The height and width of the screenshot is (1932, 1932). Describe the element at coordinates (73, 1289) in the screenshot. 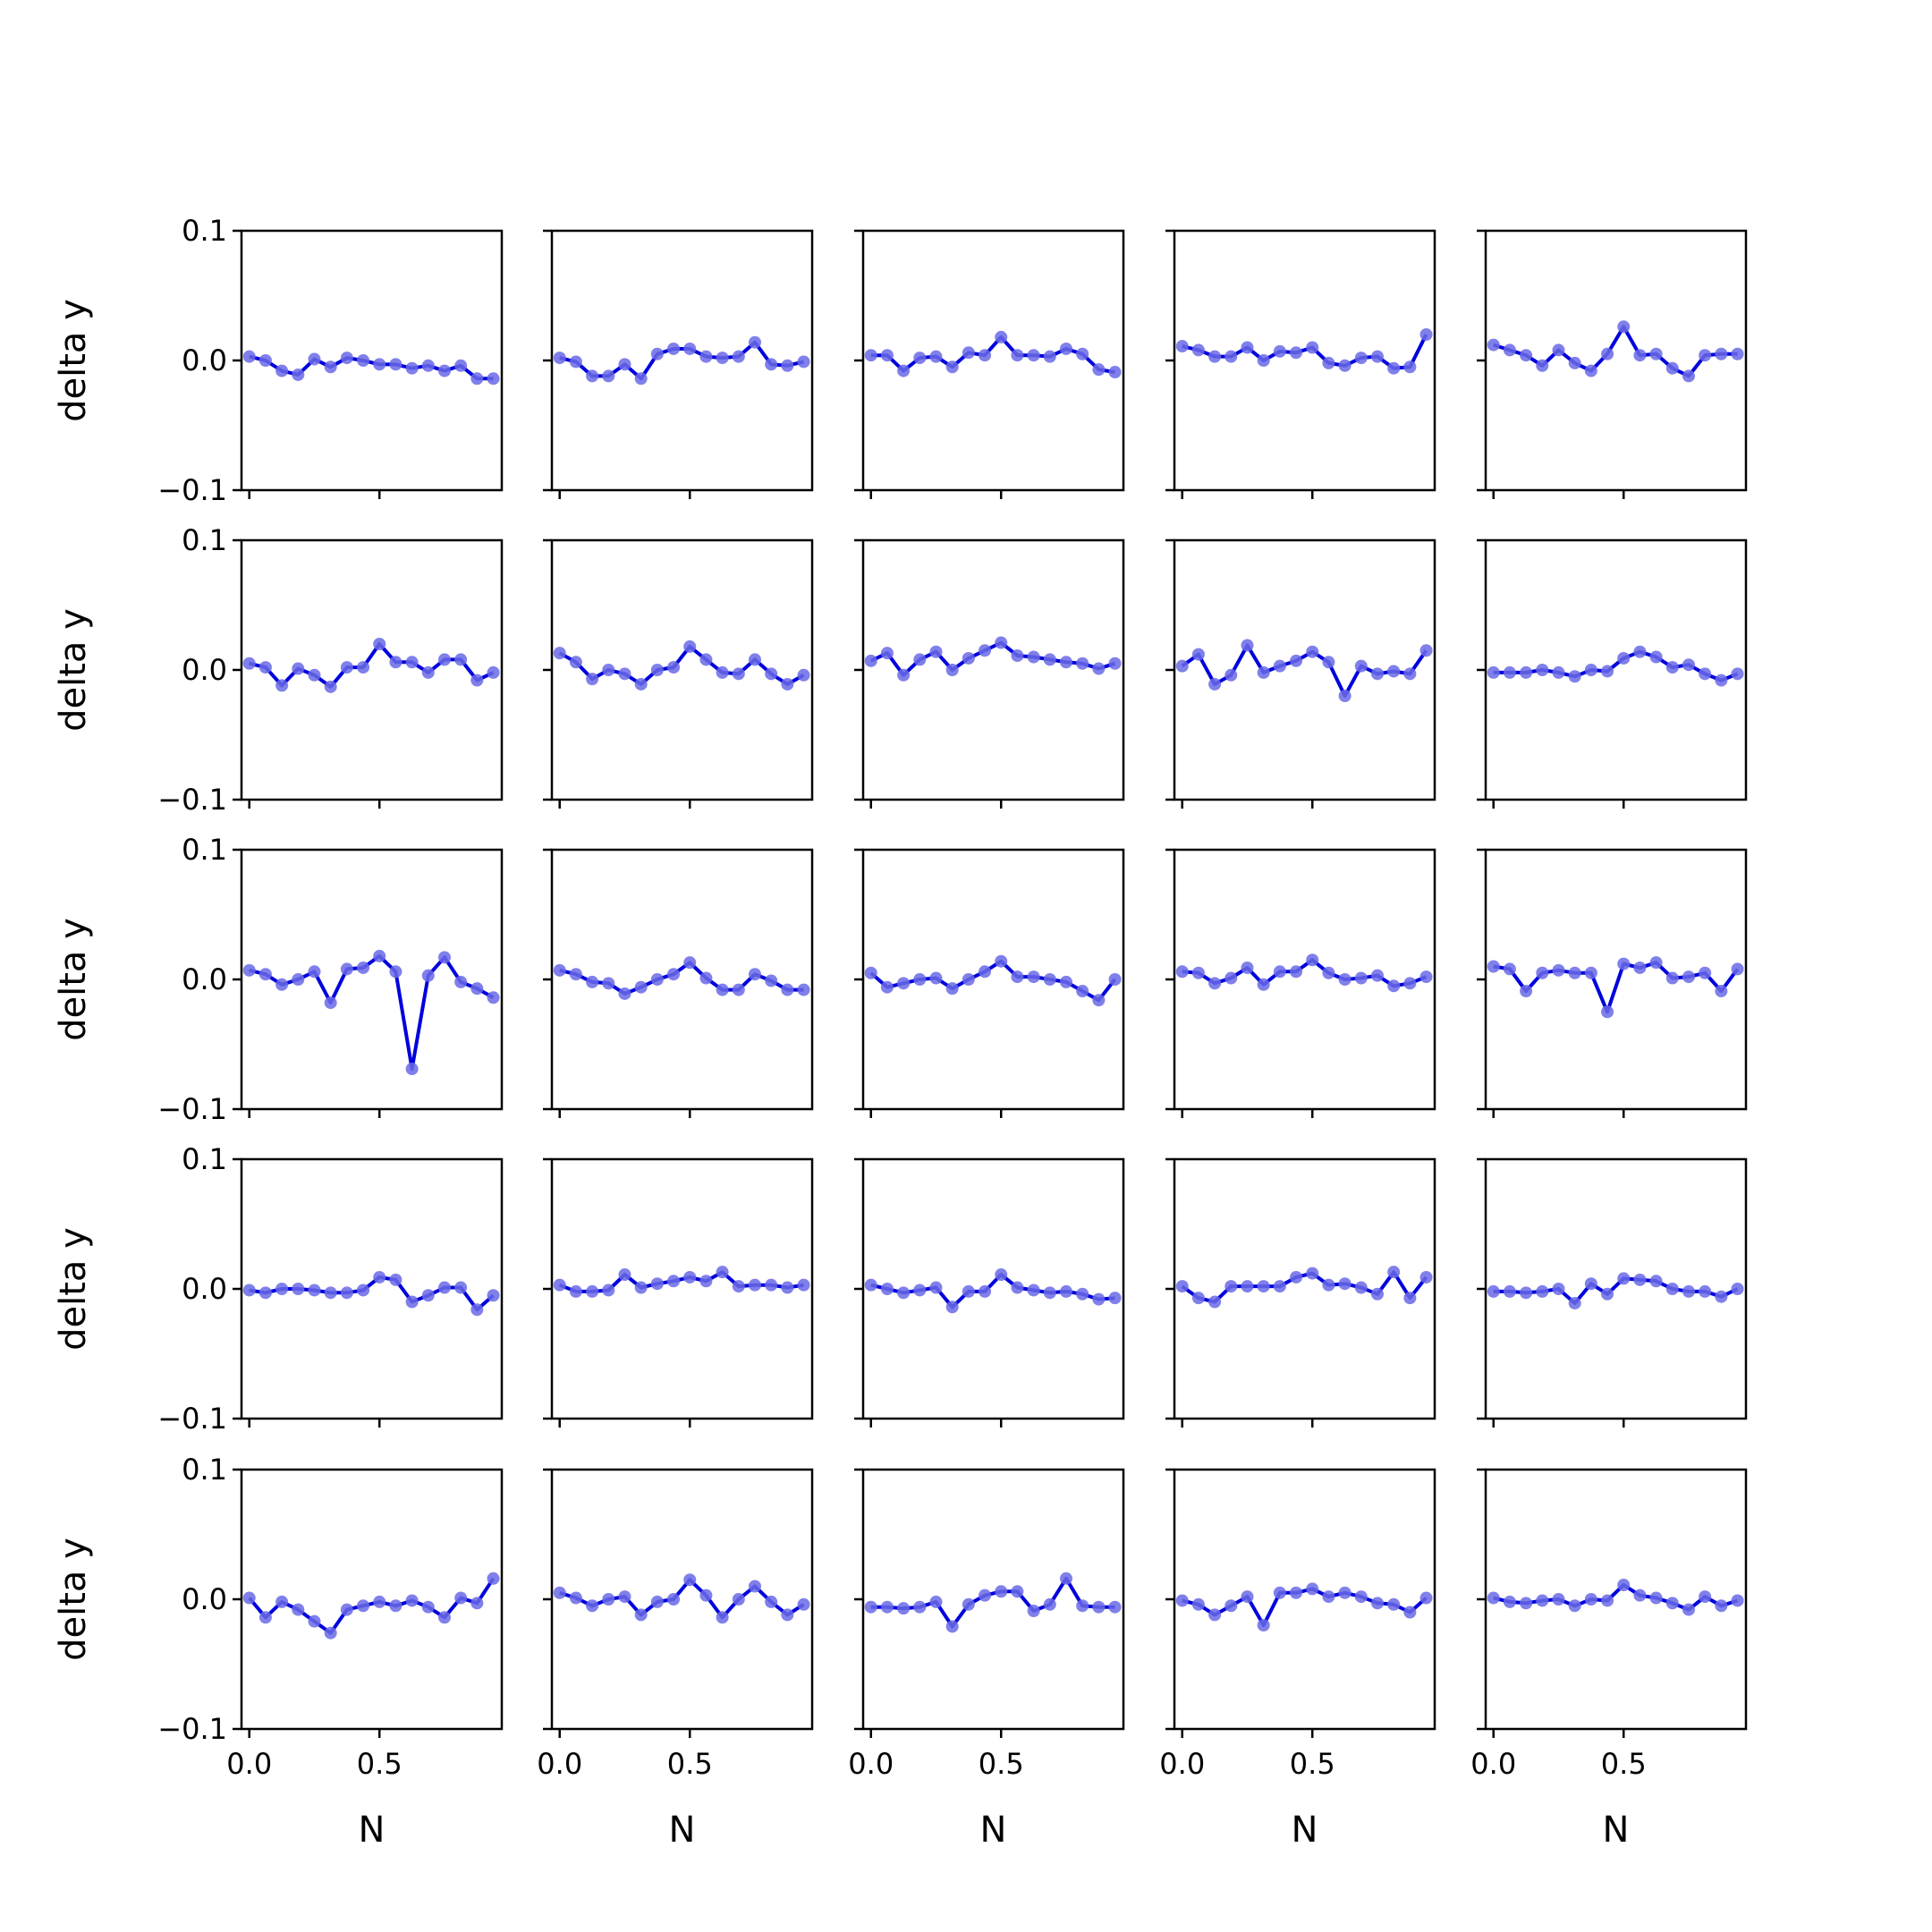

I see `y-axis-label: delta y` at that location.